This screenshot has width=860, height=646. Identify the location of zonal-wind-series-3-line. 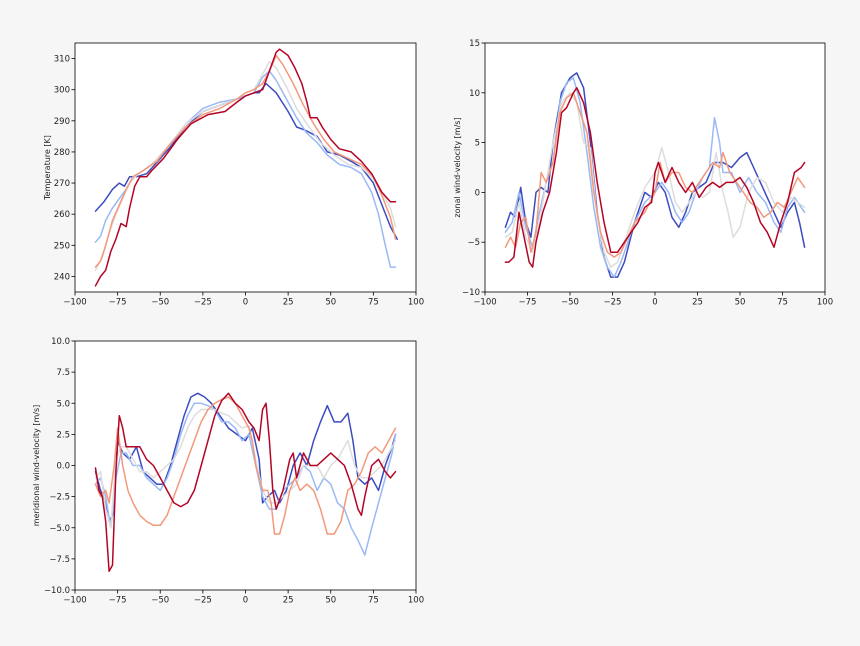
(655, 180).